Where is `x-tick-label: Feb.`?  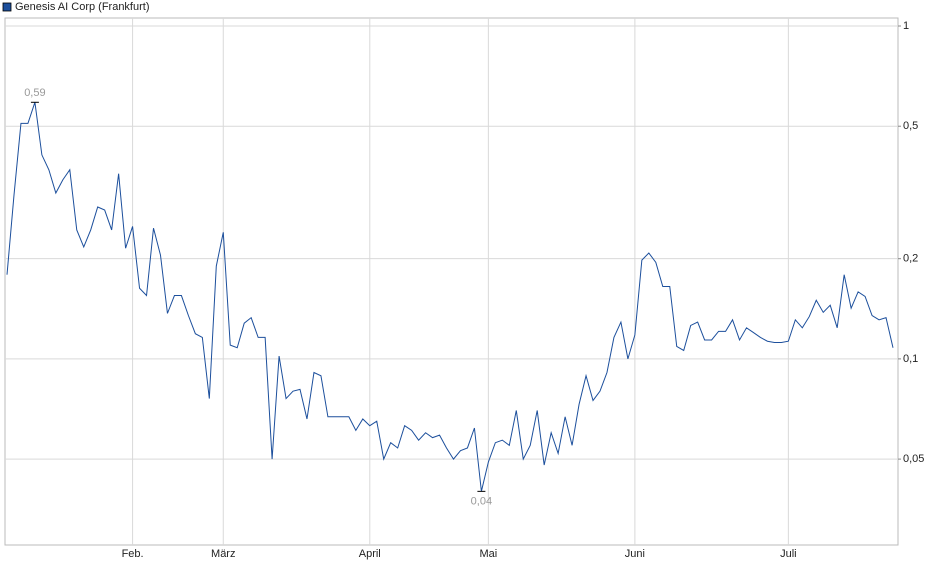
x-tick-label: Feb. is located at coordinates (133, 554).